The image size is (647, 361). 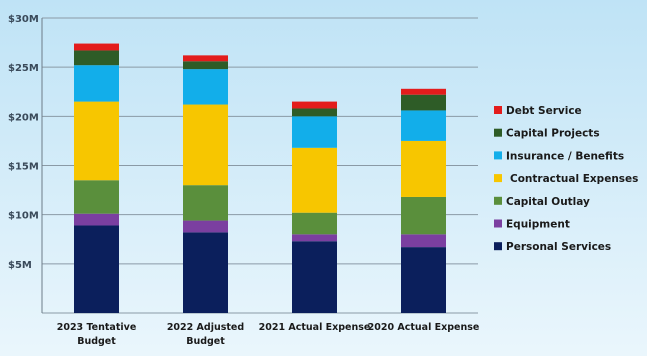 What do you see at coordinates (548, 202) in the screenshot?
I see `legend-label: Capital Outlay` at bounding box center [548, 202].